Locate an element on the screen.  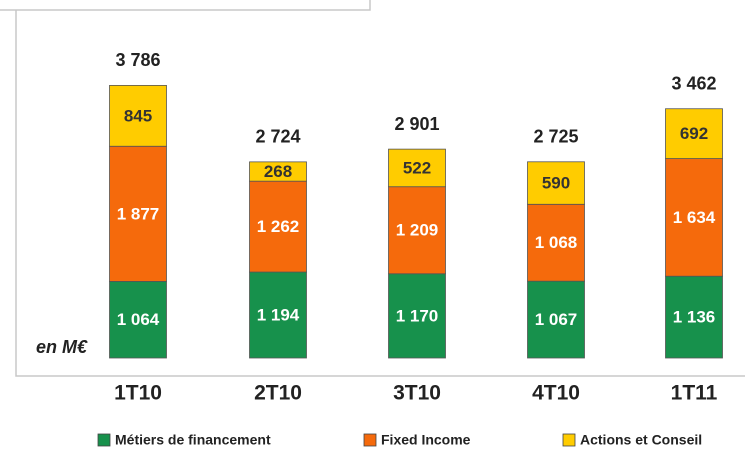
legend-label: Métiers de financement is located at coordinates (193, 440).